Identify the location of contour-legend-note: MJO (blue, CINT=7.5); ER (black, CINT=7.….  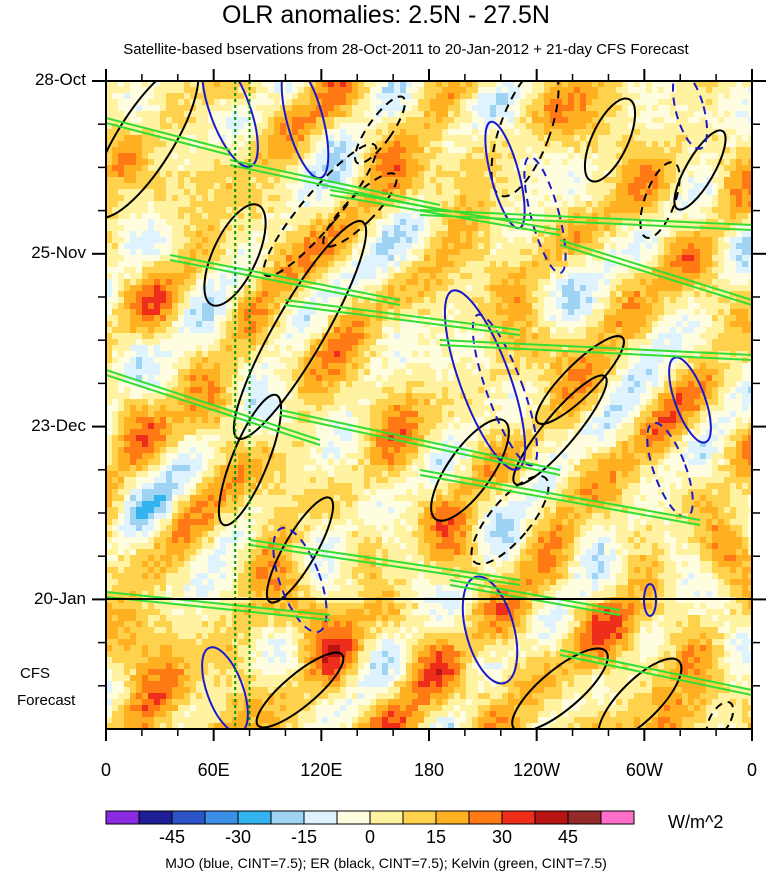
(386, 863).